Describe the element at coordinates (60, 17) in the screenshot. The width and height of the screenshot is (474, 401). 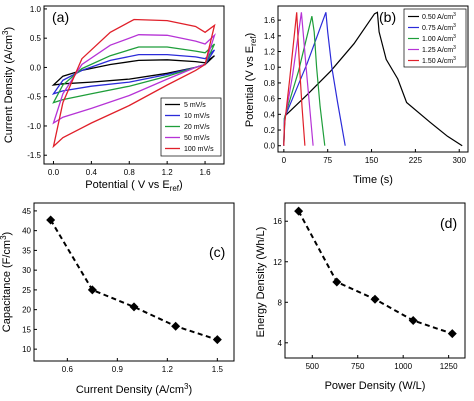
I see `panel-a-label: (a)` at that location.